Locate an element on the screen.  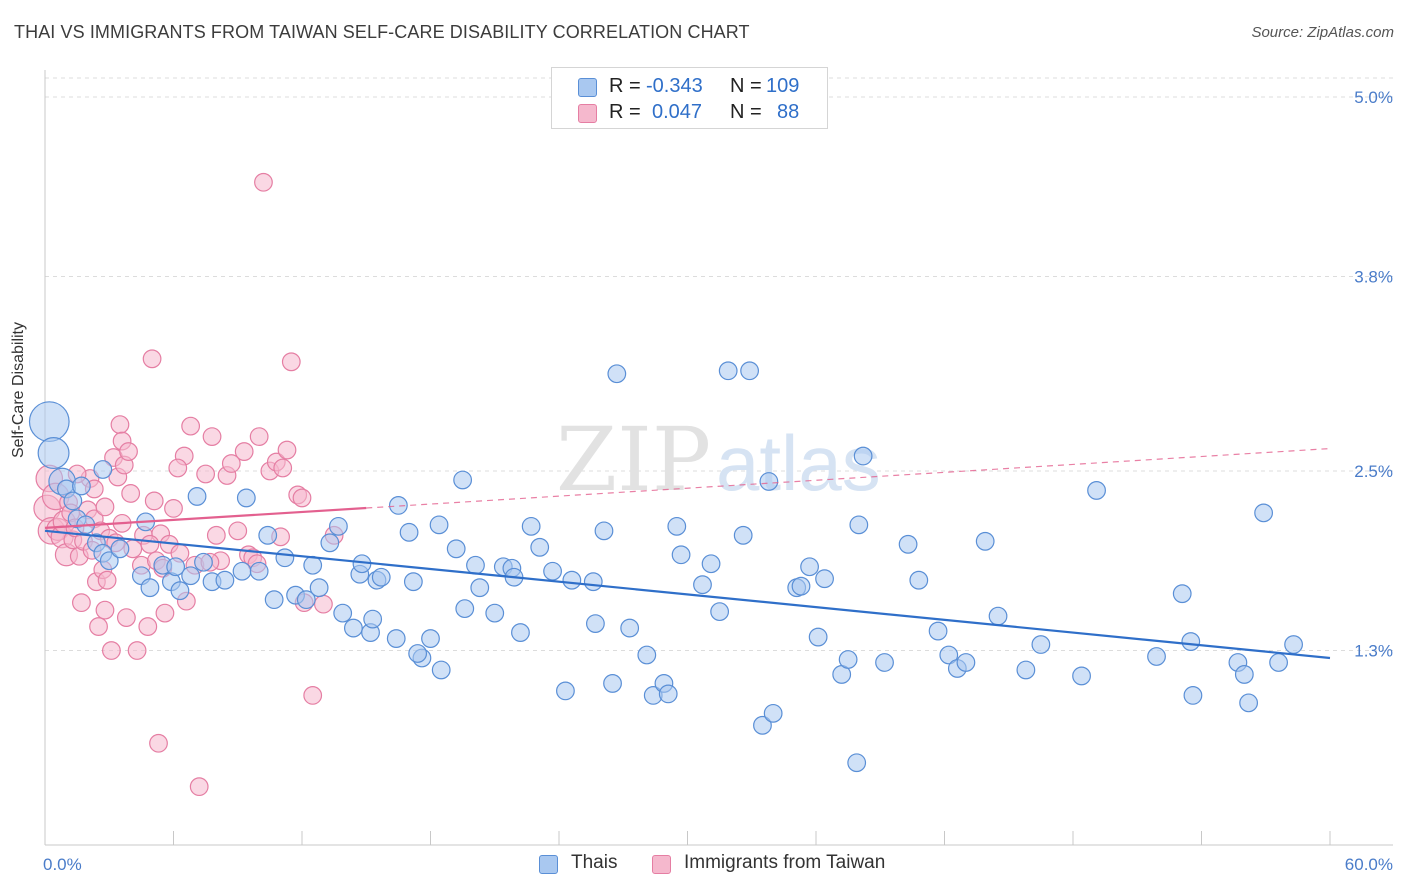
x-tick-label-min: 0.0% is located at coordinates (62, 864).